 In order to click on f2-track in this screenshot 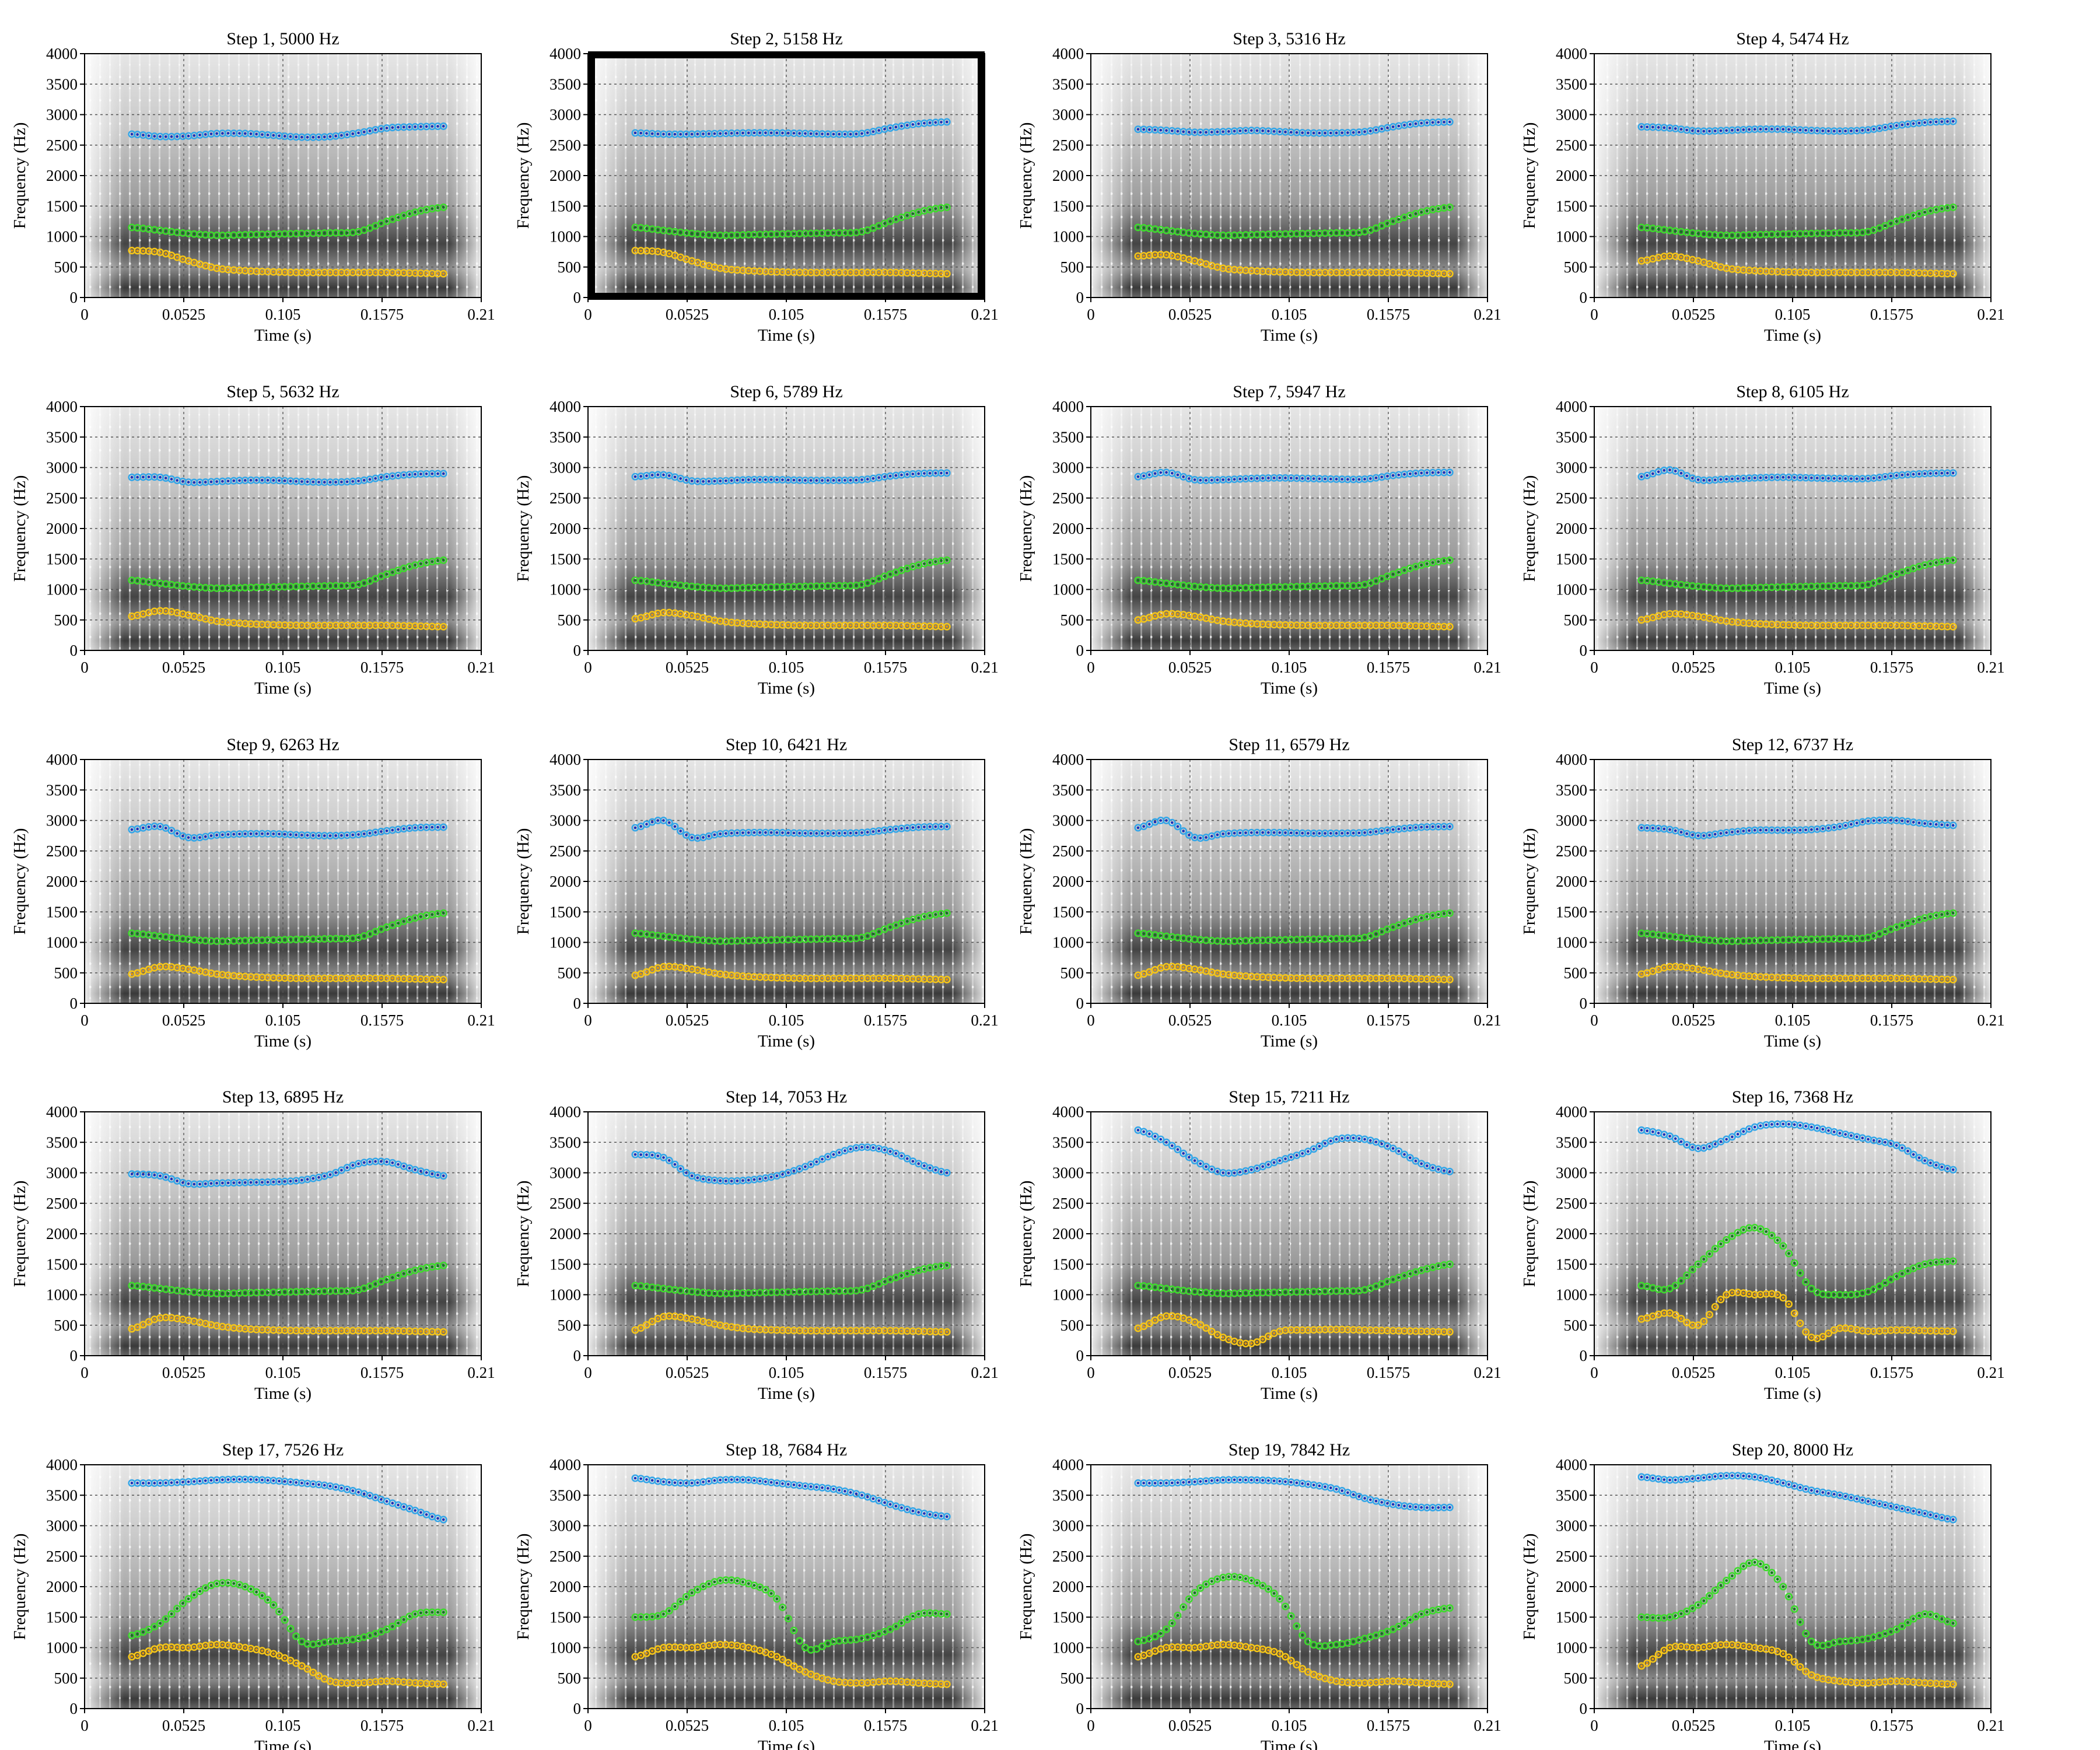, I will do `click(287, 221)`.